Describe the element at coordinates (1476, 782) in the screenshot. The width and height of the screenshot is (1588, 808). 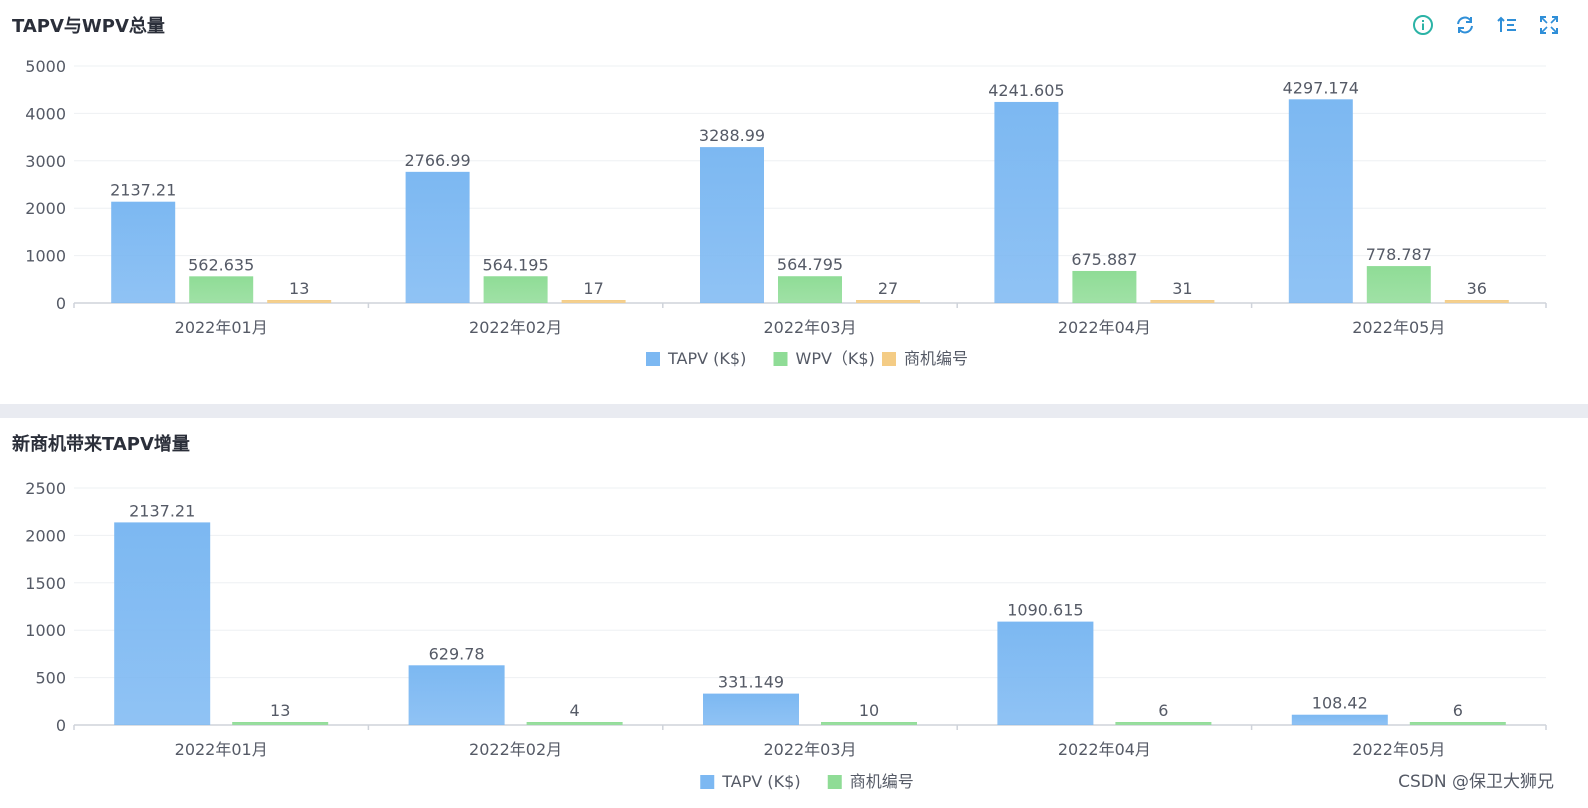
I see `watermark: CSDN @保卫大狮兄` at that location.